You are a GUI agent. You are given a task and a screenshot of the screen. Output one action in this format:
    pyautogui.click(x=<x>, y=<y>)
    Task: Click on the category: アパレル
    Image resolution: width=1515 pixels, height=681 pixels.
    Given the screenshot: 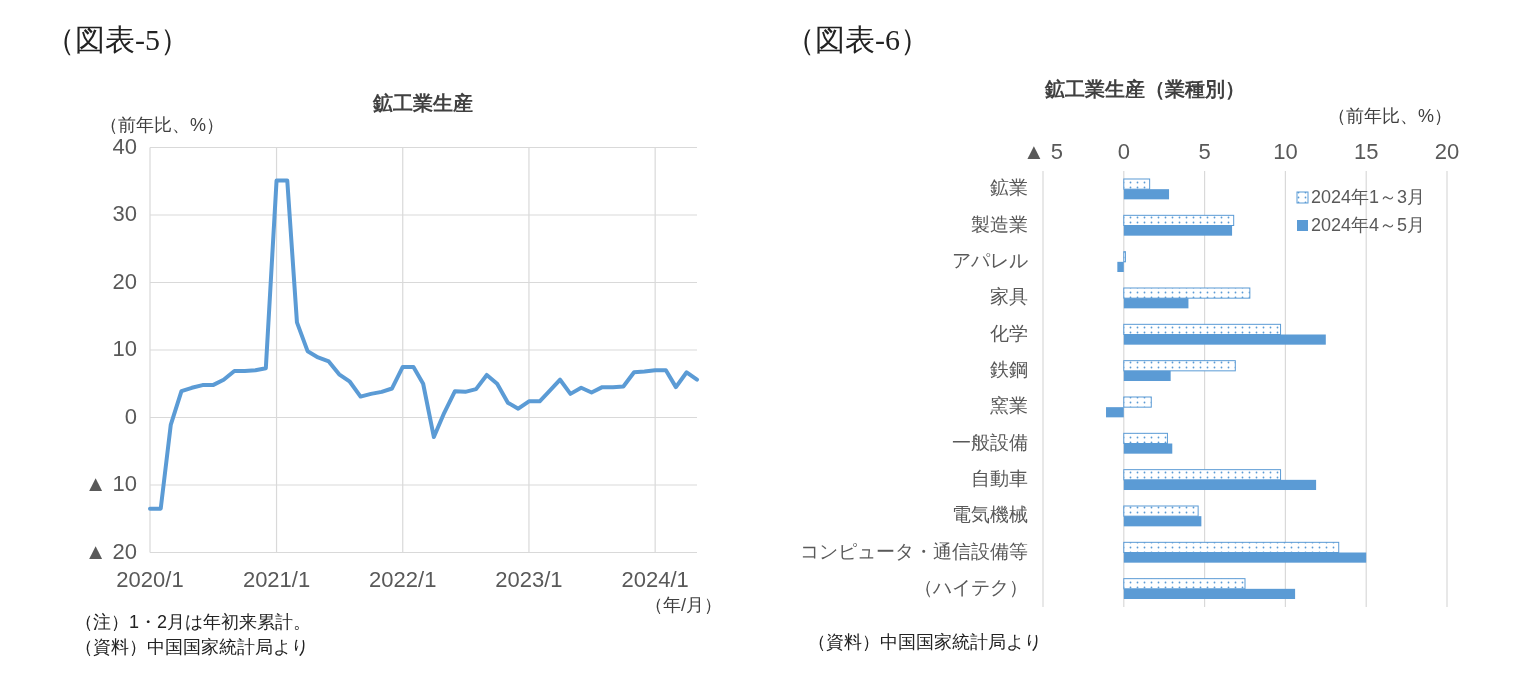 What is the action you would take?
    pyautogui.click(x=990, y=260)
    